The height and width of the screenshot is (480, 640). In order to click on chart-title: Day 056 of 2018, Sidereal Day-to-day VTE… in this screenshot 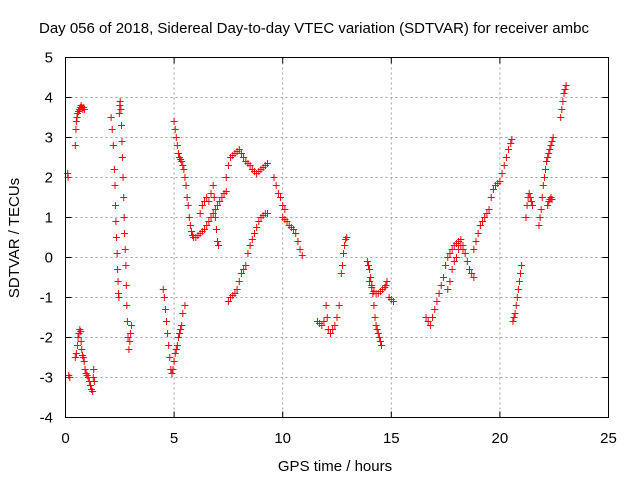, I will do `click(314, 28)`.